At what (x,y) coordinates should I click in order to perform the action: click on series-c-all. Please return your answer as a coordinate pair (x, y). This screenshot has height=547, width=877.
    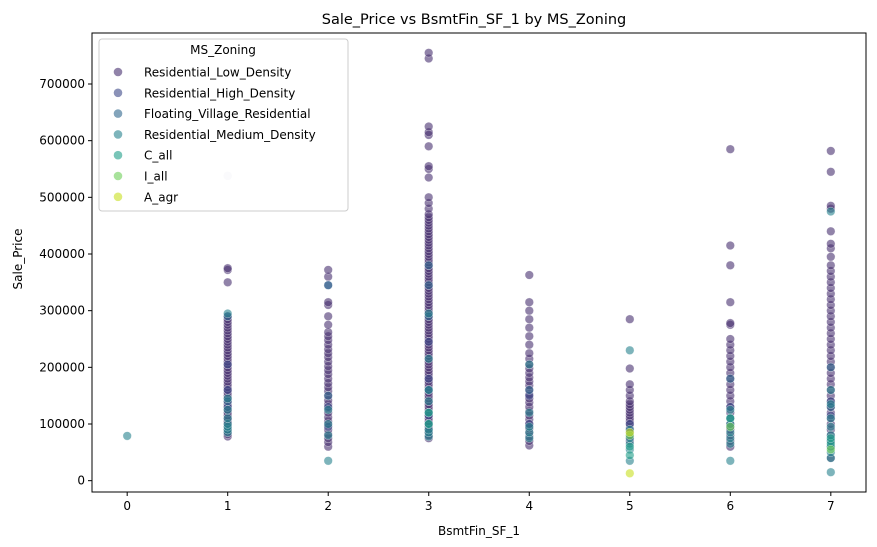
    Looking at the image, I should click on (630, 434).